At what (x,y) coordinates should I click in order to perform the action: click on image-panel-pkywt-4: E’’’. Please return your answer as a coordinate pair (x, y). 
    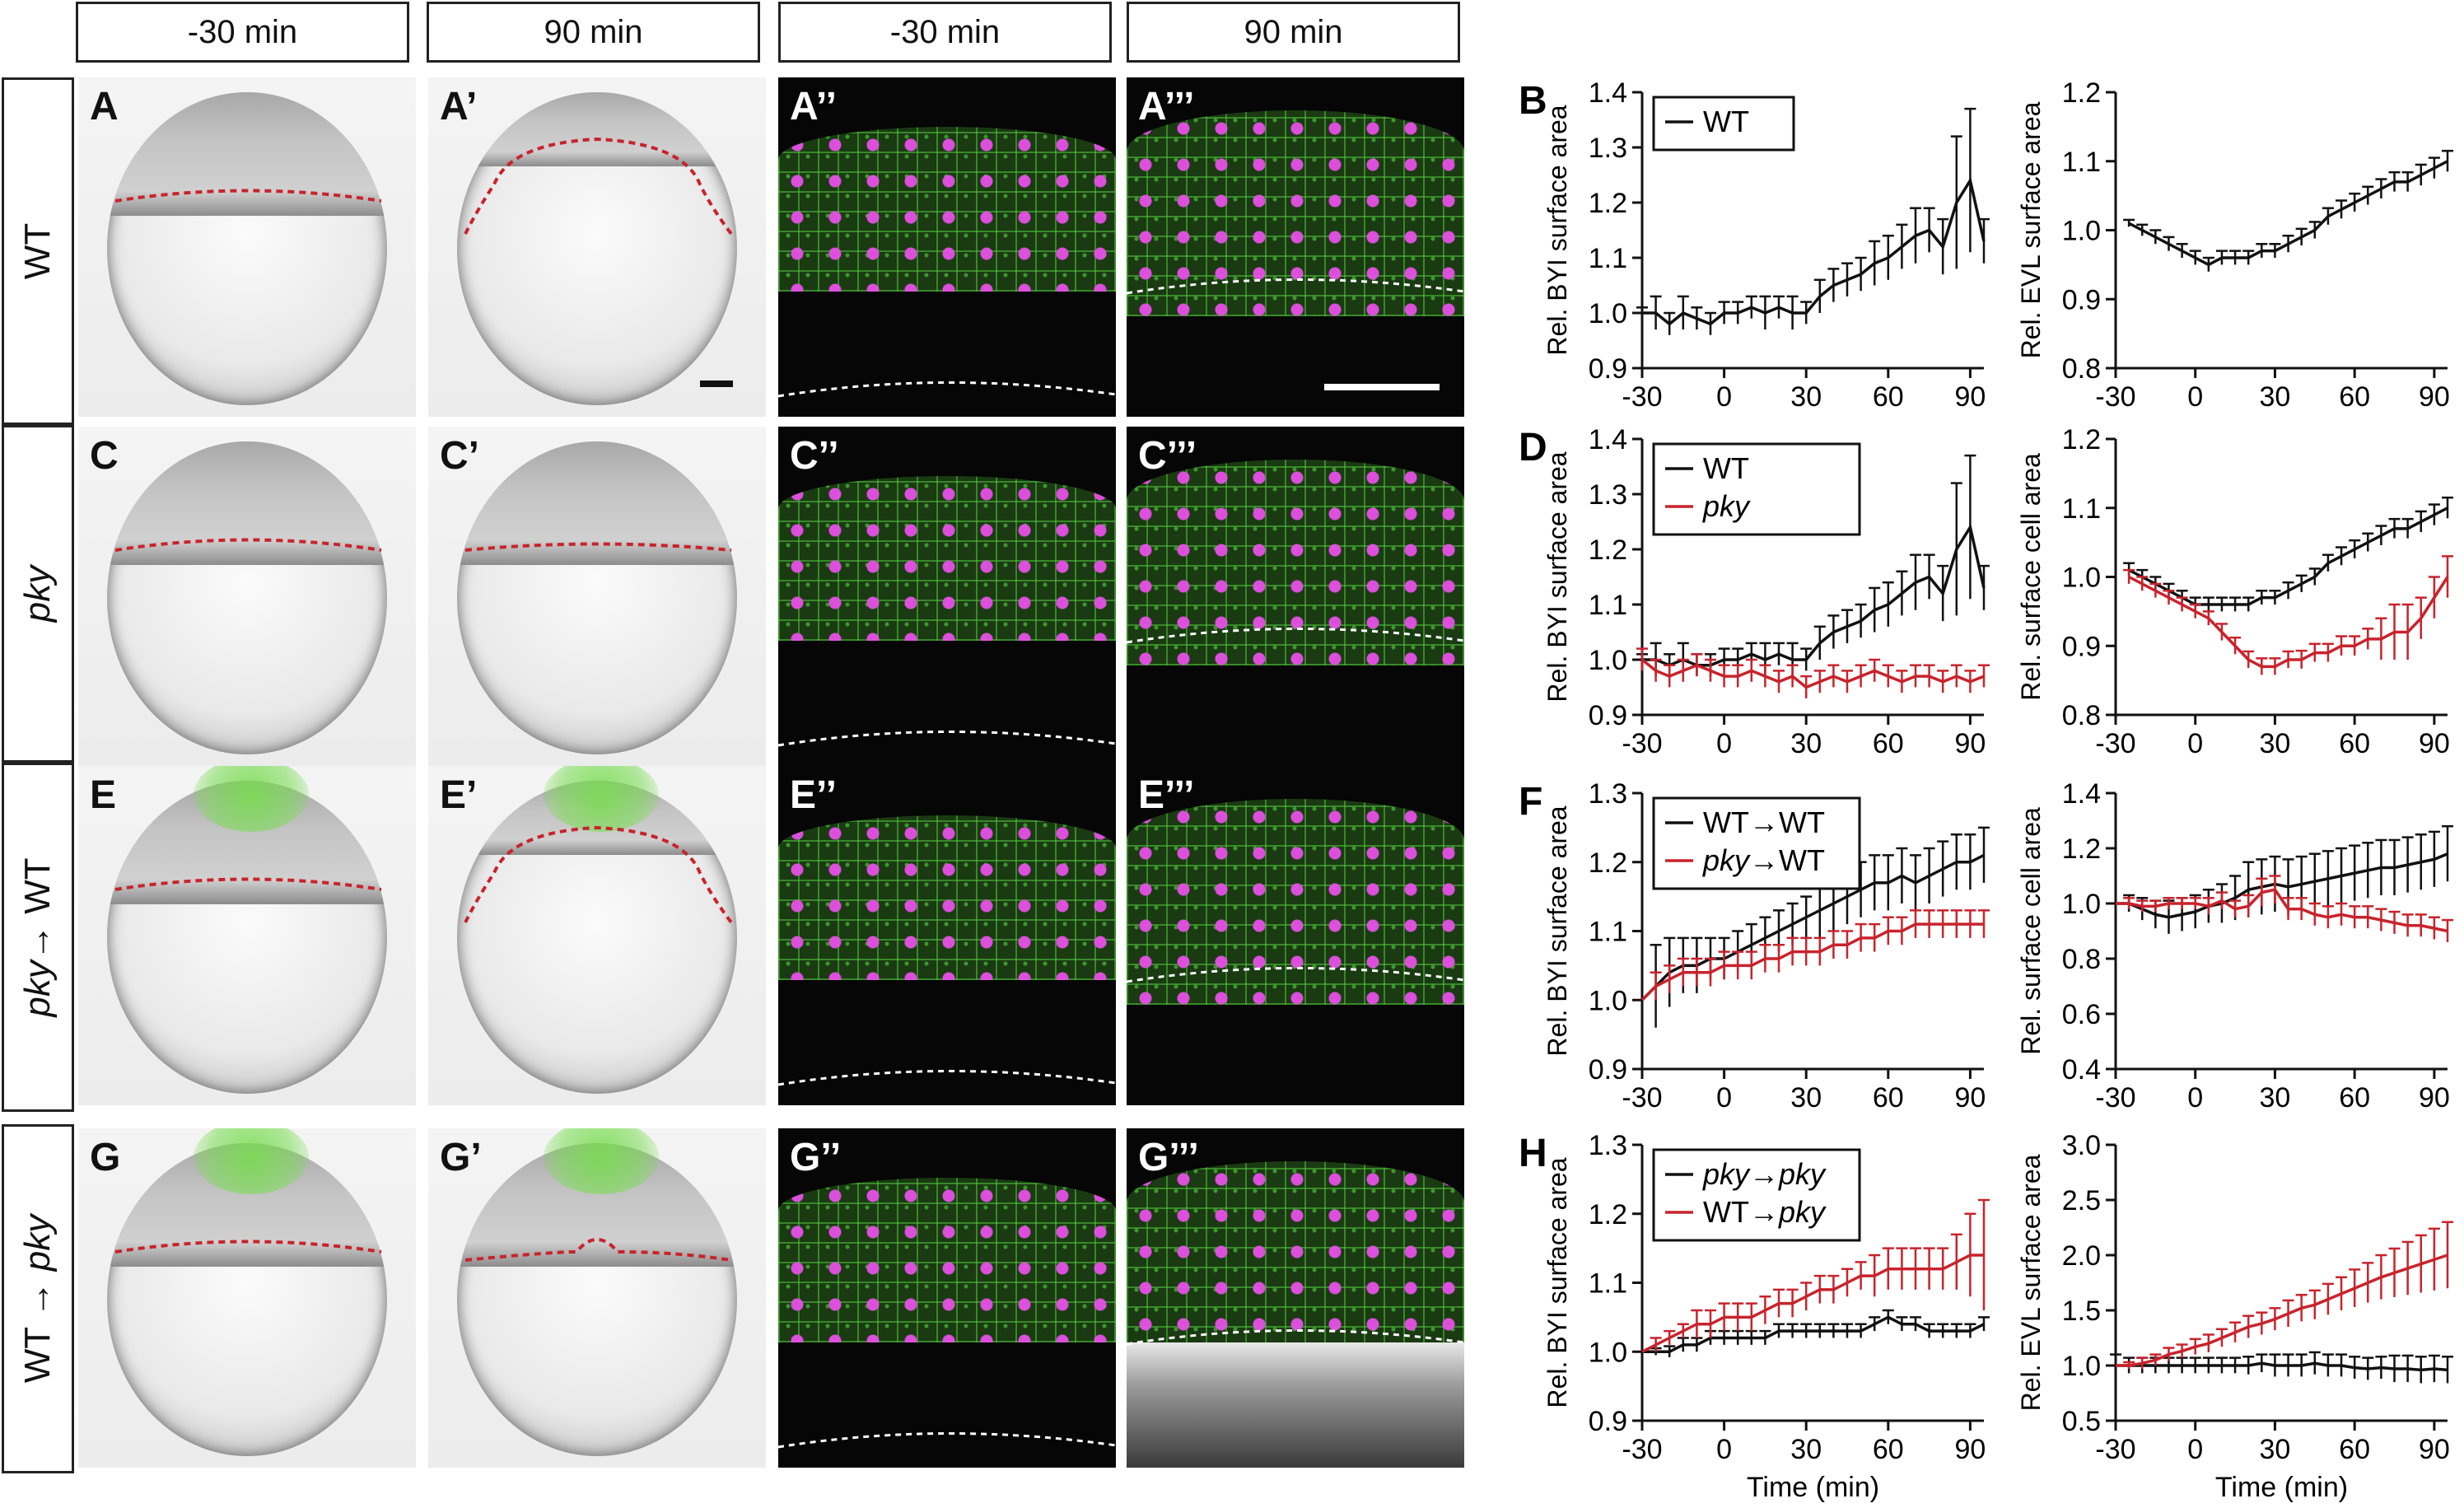
    Looking at the image, I should click on (1295, 936).